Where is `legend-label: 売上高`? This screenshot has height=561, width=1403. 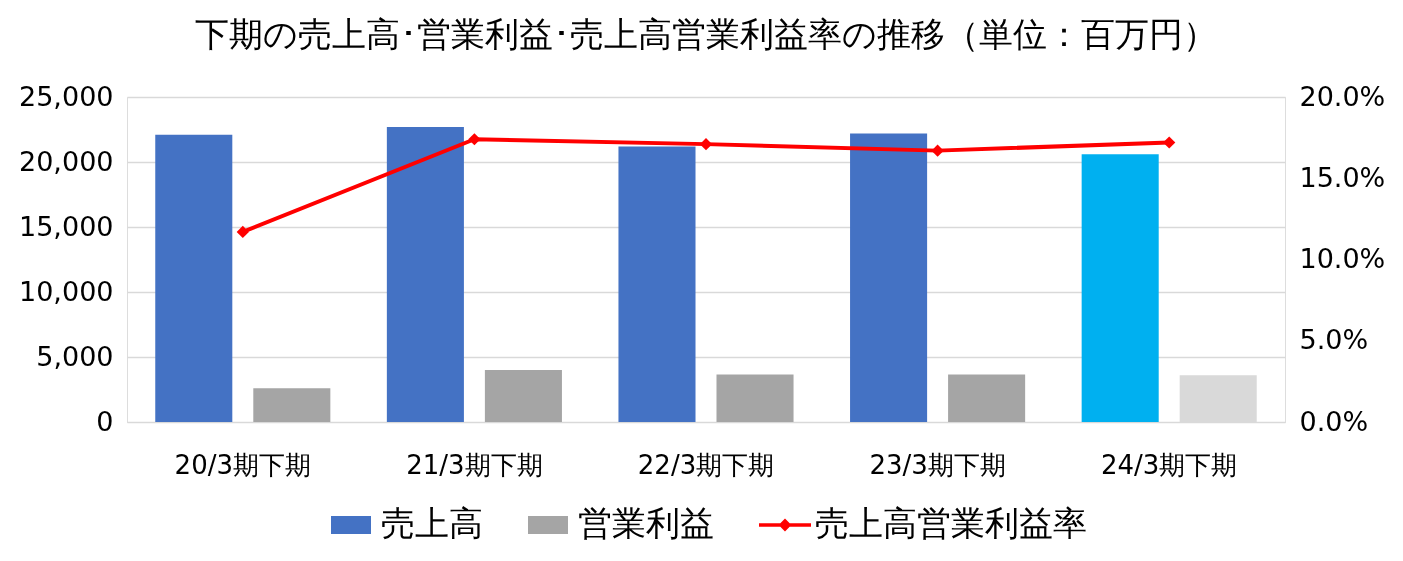 legend-label: 売上高 is located at coordinates (432, 523).